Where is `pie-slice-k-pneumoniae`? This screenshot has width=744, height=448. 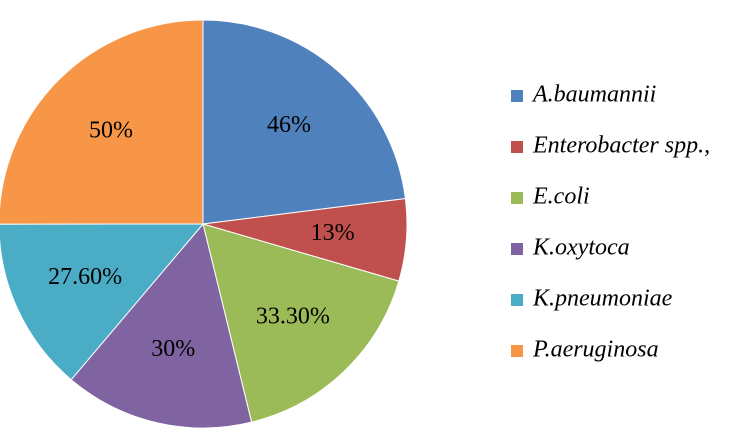 pie-slice-k-pneumoniae is located at coordinates (102, 302).